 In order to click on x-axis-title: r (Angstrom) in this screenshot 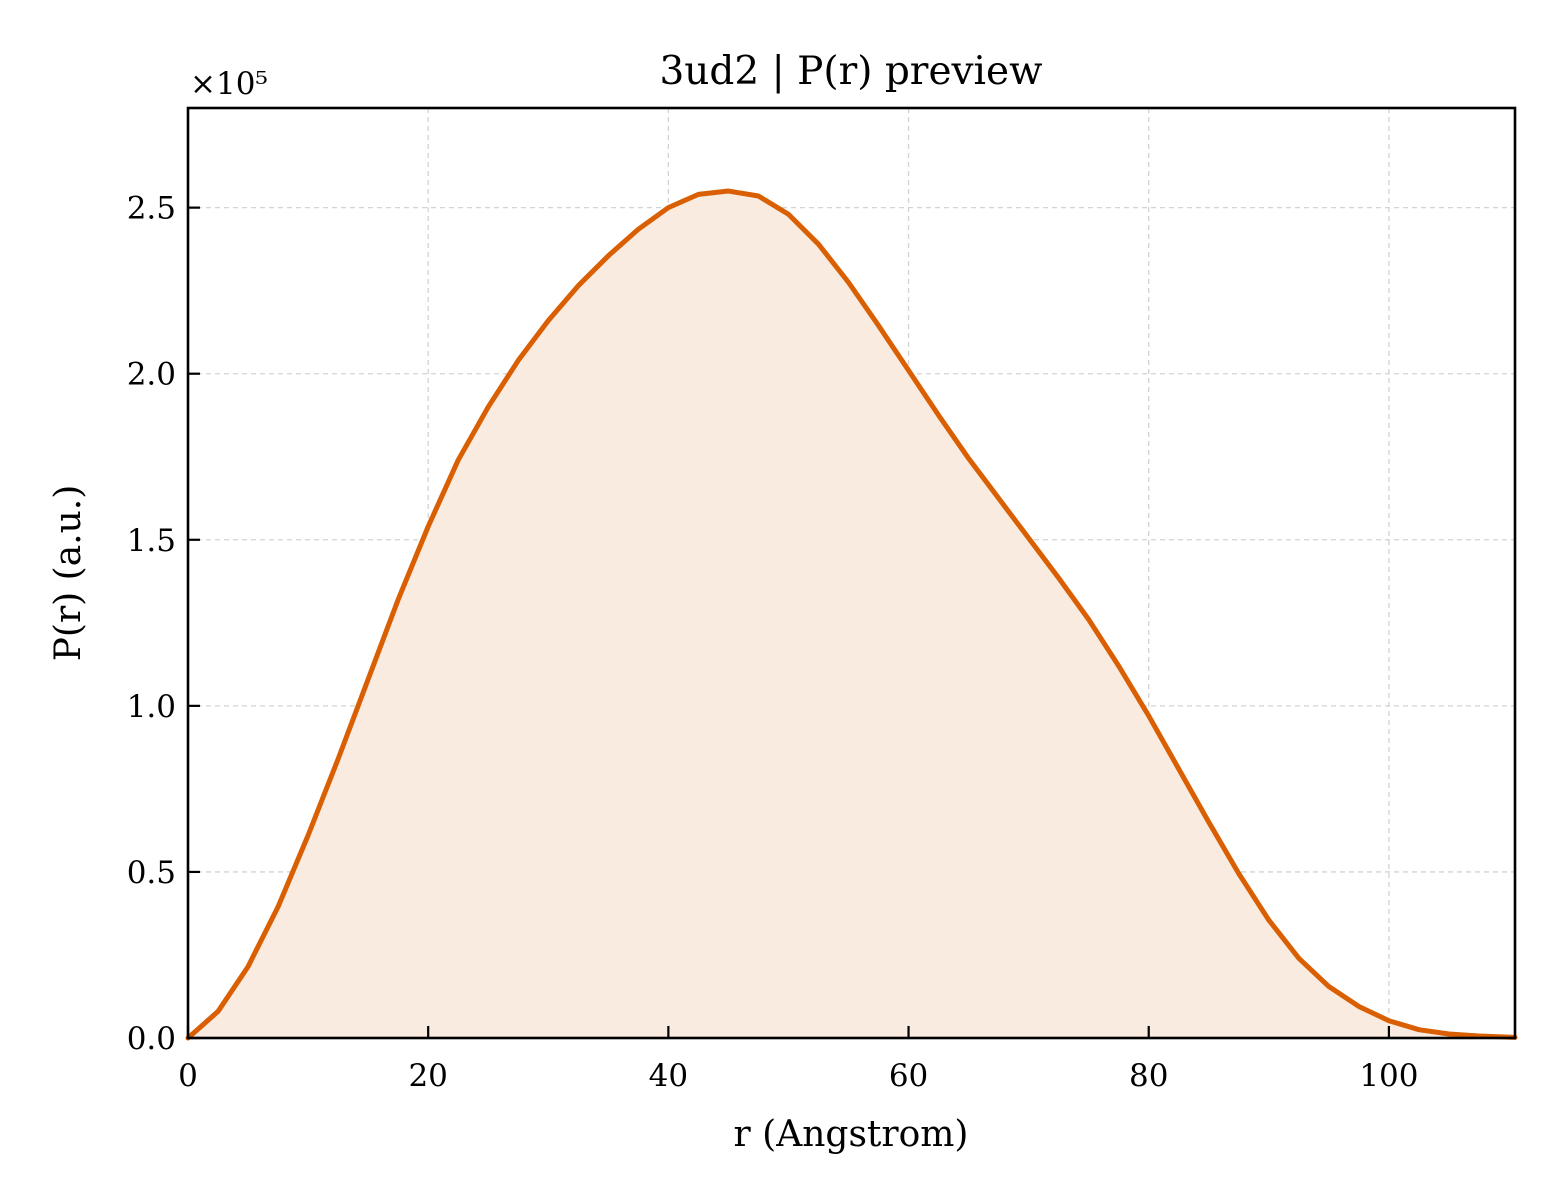, I will do `click(851, 1134)`.